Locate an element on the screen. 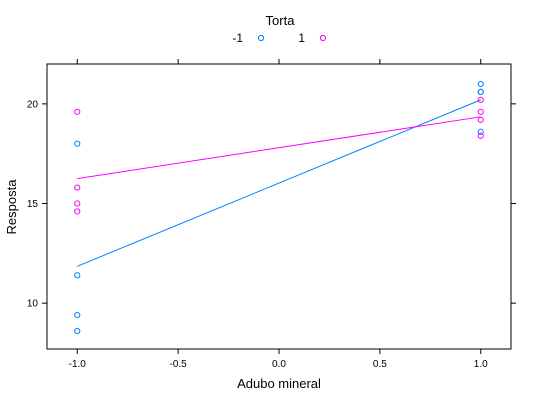 This screenshot has width=540, height=400. legend-label-series-2: 1 is located at coordinates (301, 38).